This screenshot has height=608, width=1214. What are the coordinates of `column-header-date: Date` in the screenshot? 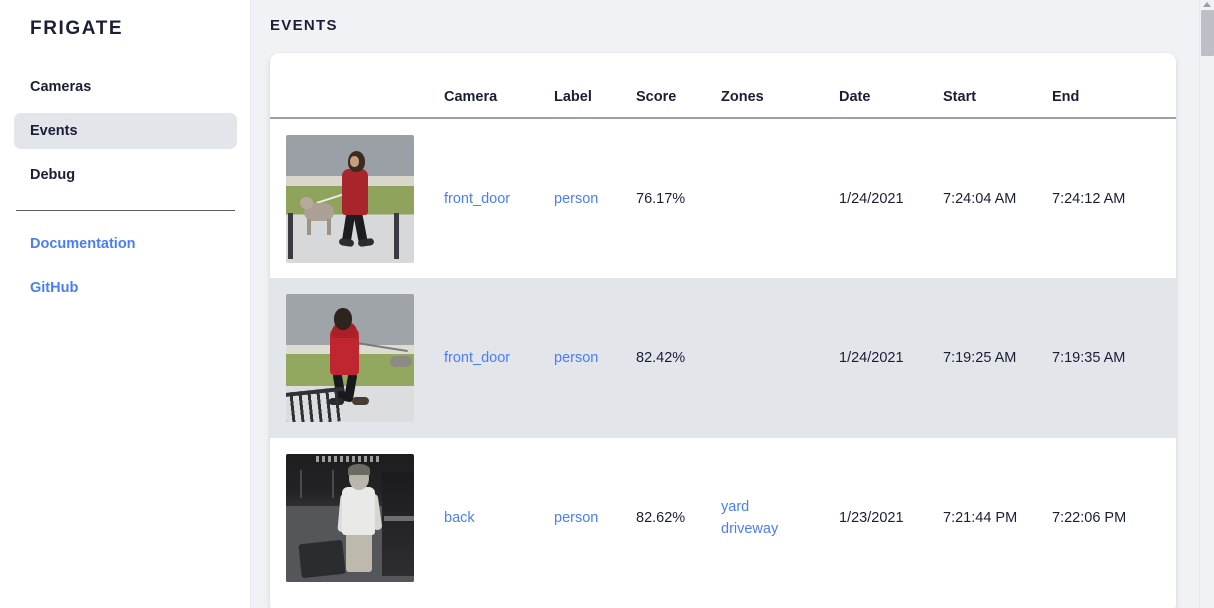 It's located at (855, 97).